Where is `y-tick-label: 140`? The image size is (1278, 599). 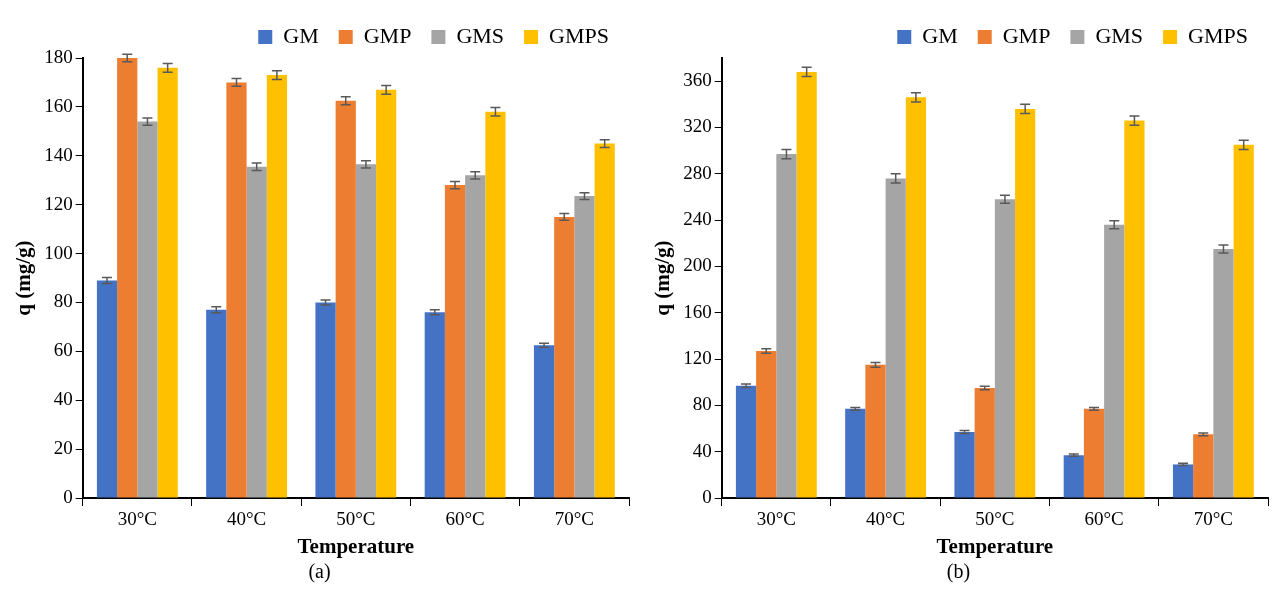
y-tick-label: 140 is located at coordinates (58, 154).